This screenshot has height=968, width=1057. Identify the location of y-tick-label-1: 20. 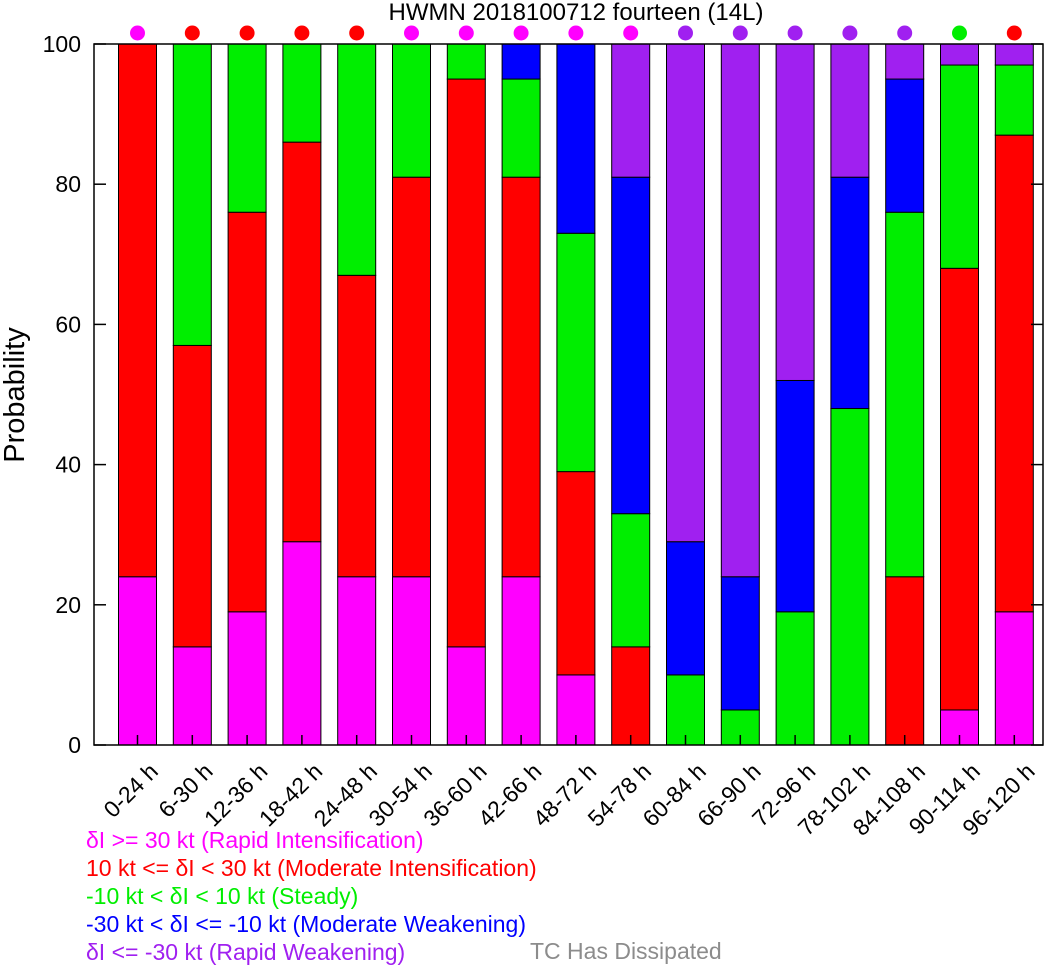
(68, 605).